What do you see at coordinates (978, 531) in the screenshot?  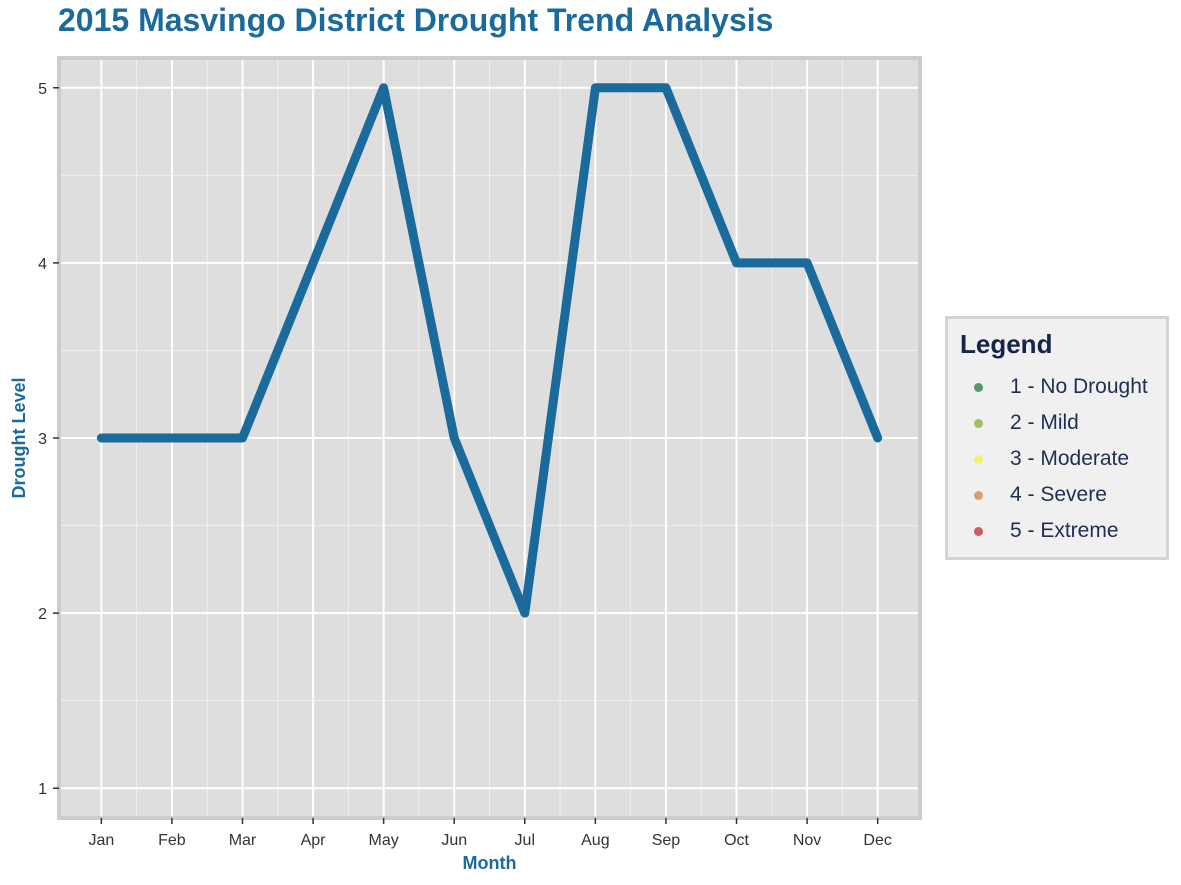 I see `legend-key-extreme` at bounding box center [978, 531].